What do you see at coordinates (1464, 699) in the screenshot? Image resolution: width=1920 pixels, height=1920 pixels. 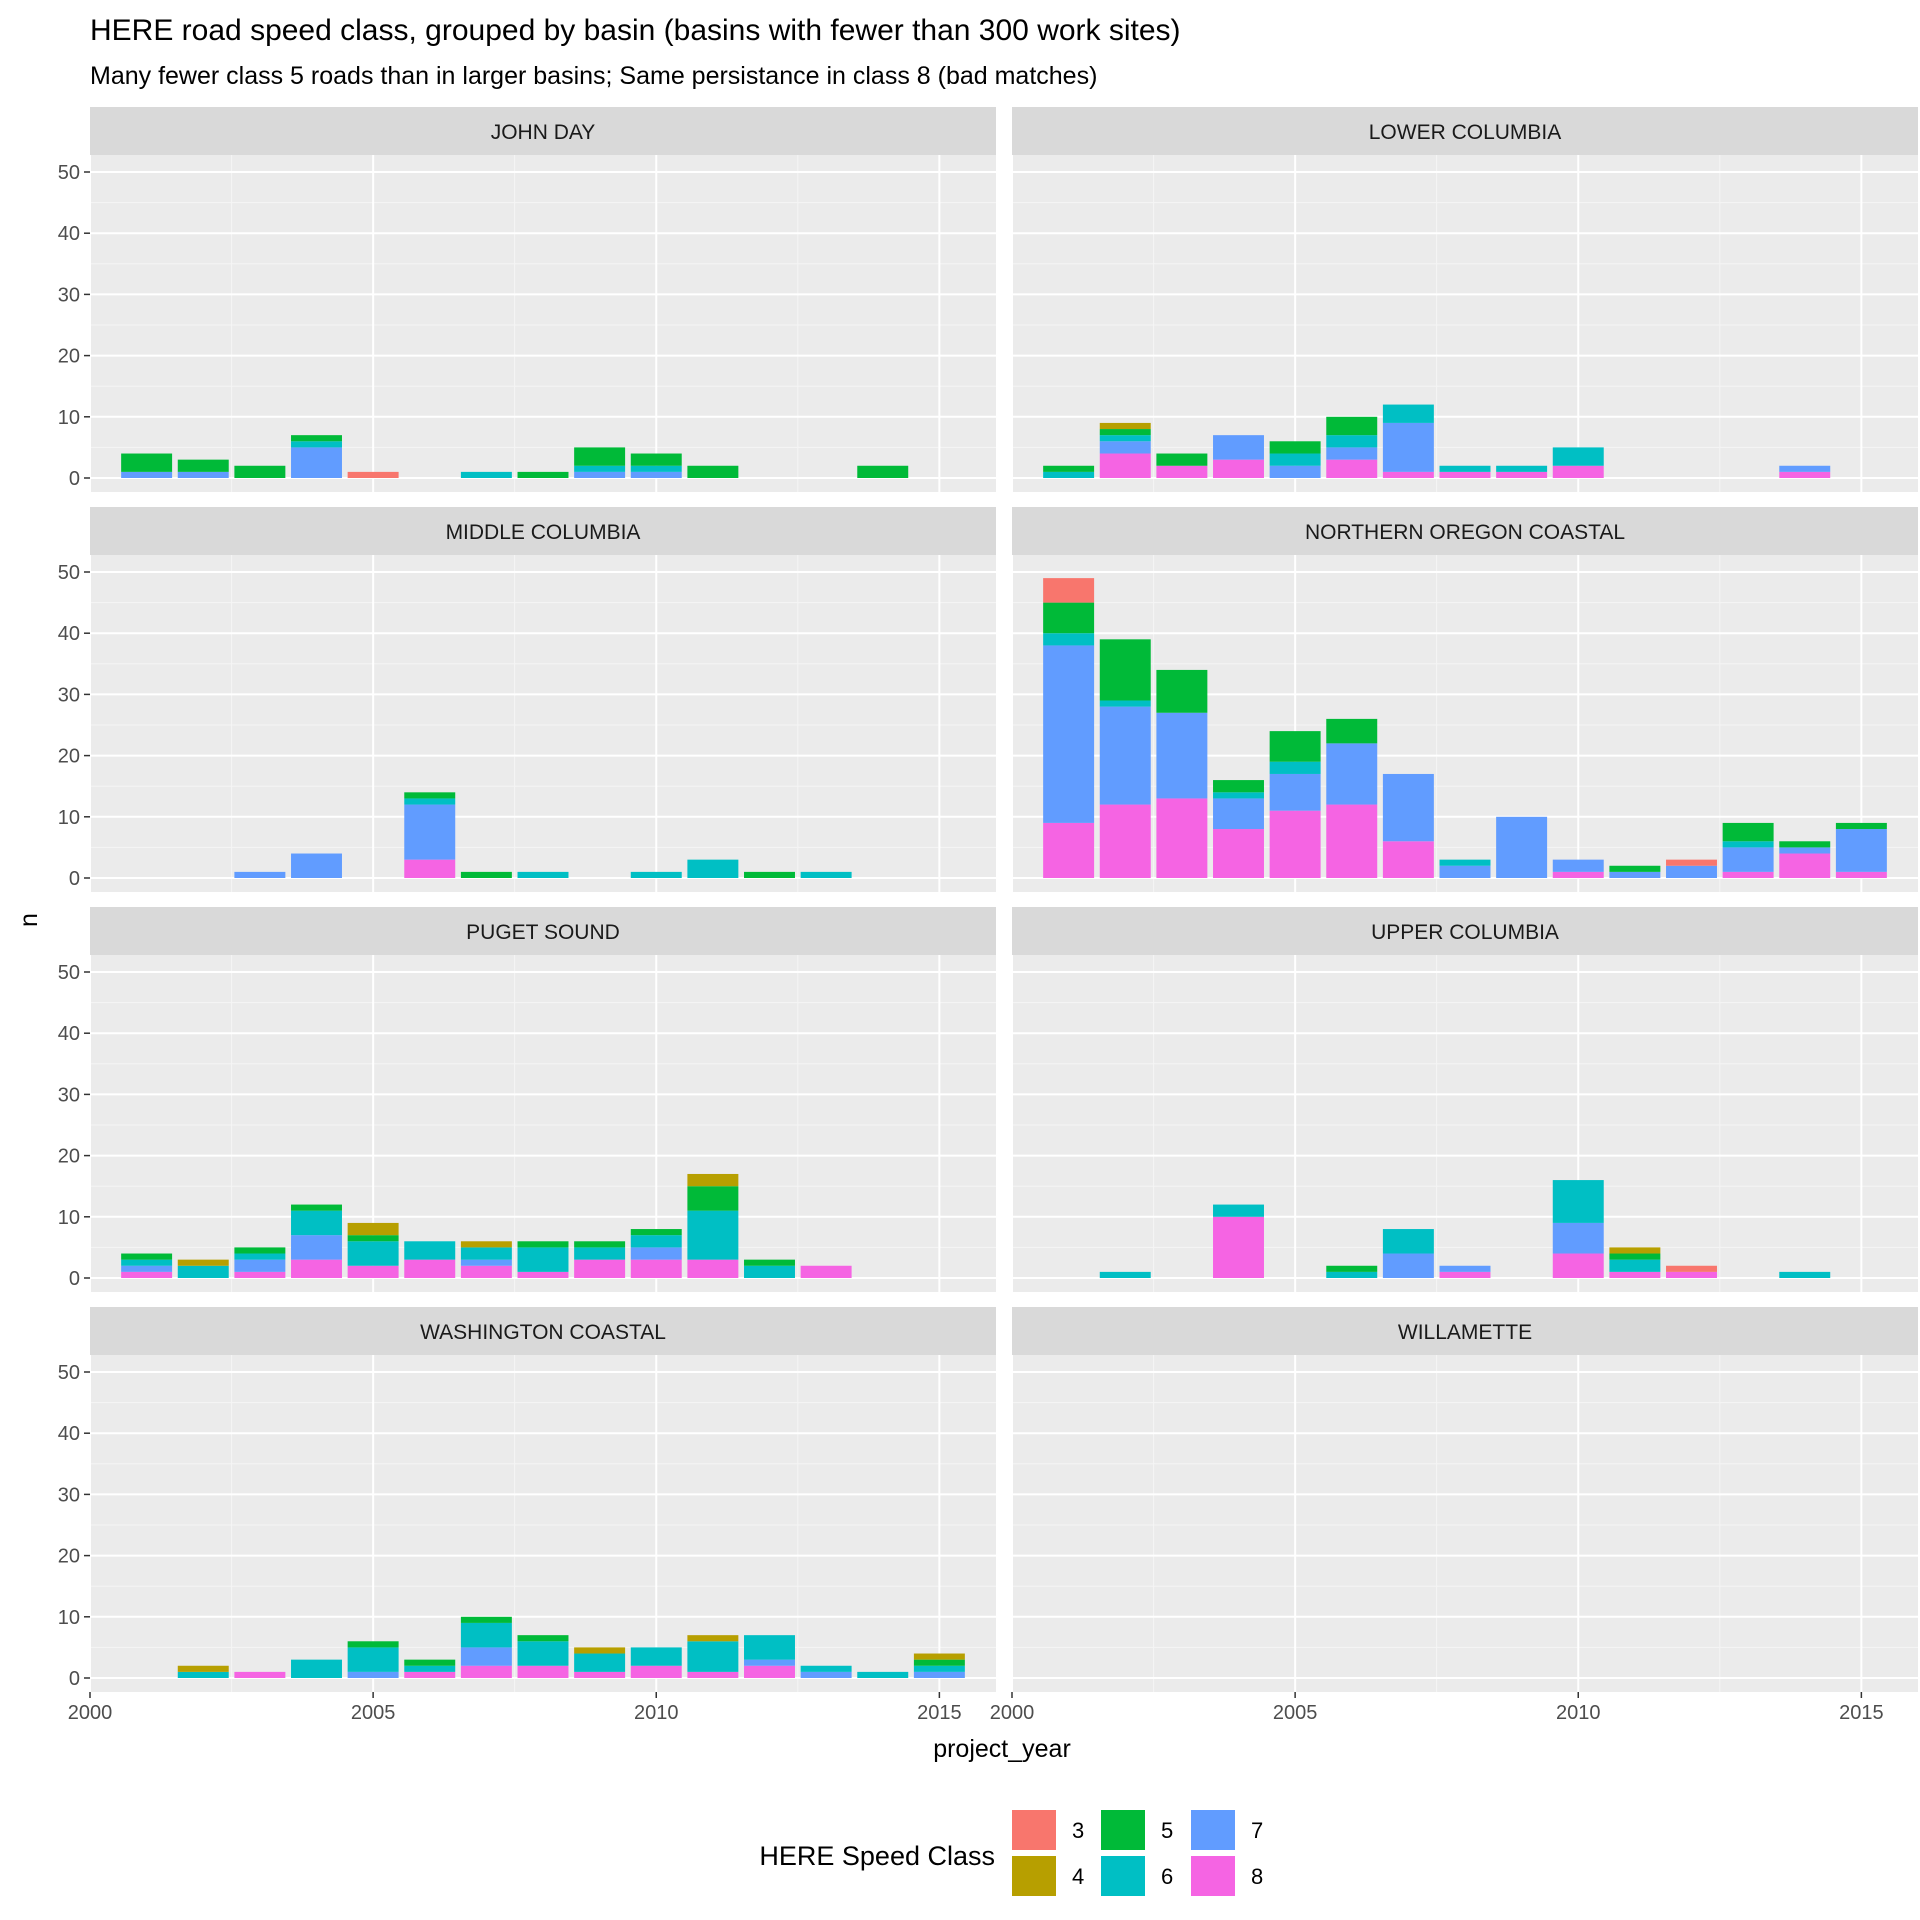 I see `panel-northern-oregon-coastal: NORTHERN OREGON COASTAL` at bounding box center [1464, 699].